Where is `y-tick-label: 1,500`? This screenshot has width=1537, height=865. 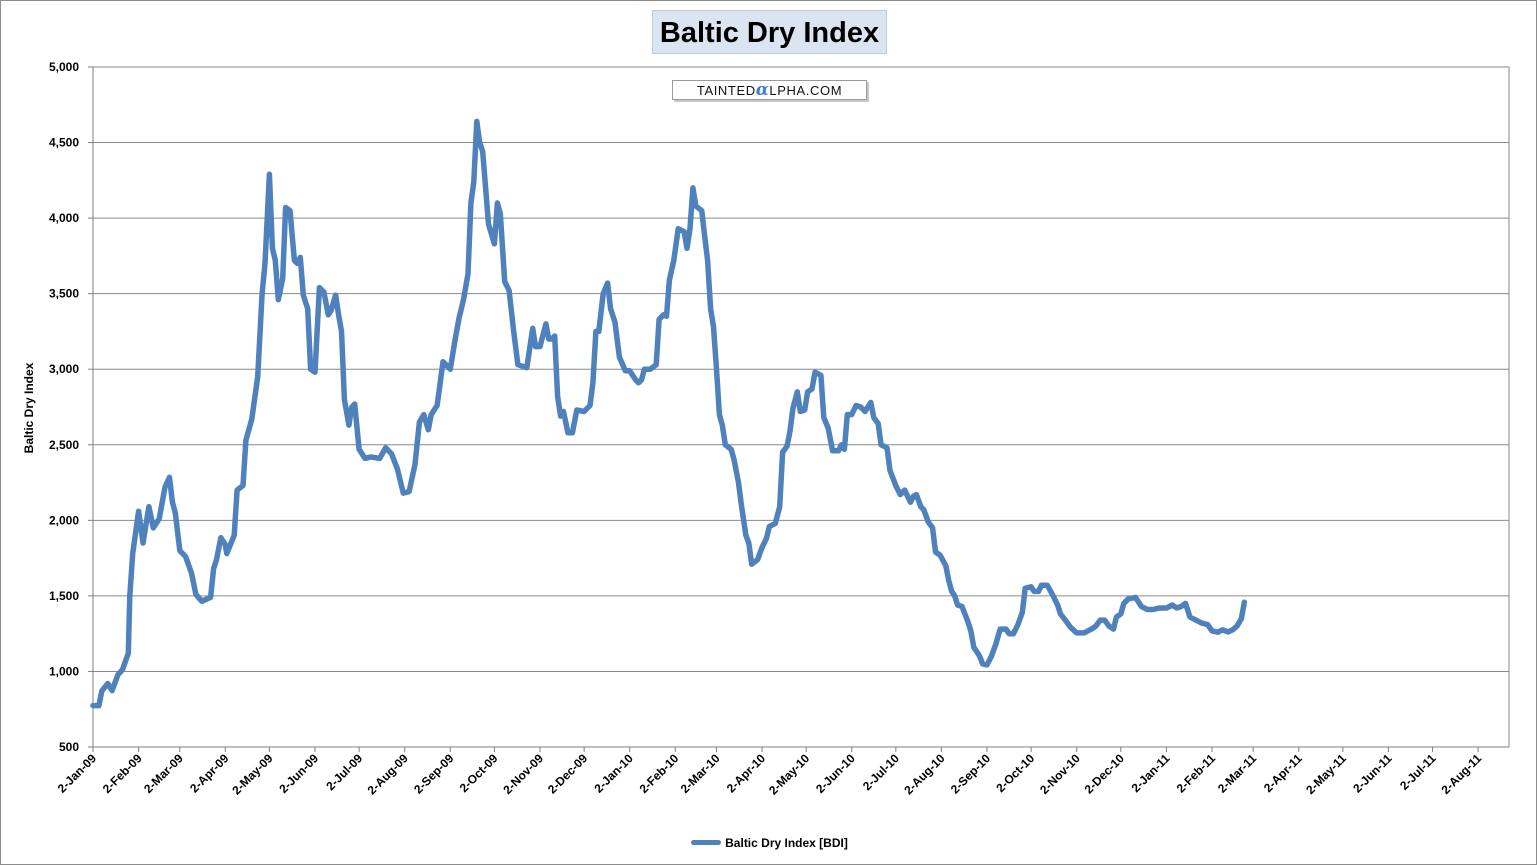 y-tick-label: 1,500 is located at coordinates (64, 596).